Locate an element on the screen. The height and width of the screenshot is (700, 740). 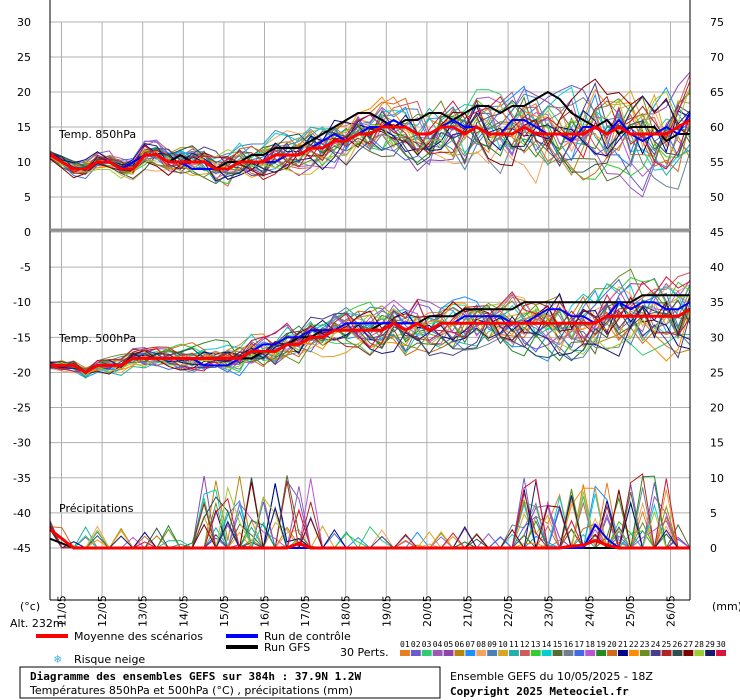
perturbation-number: 04 is located at coordinates (438, 644).